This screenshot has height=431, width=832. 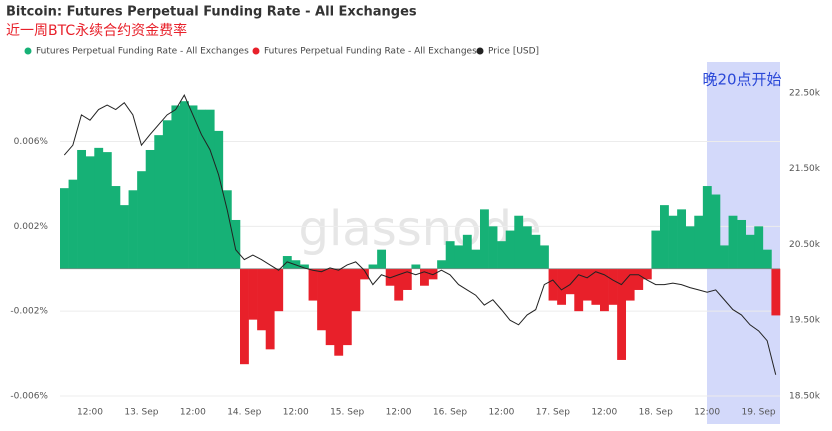 What do you see at coordinates (553, 413) in the screenshot?
I see `x-tick-label: 17. Sep` at bounding box center [553, 413].